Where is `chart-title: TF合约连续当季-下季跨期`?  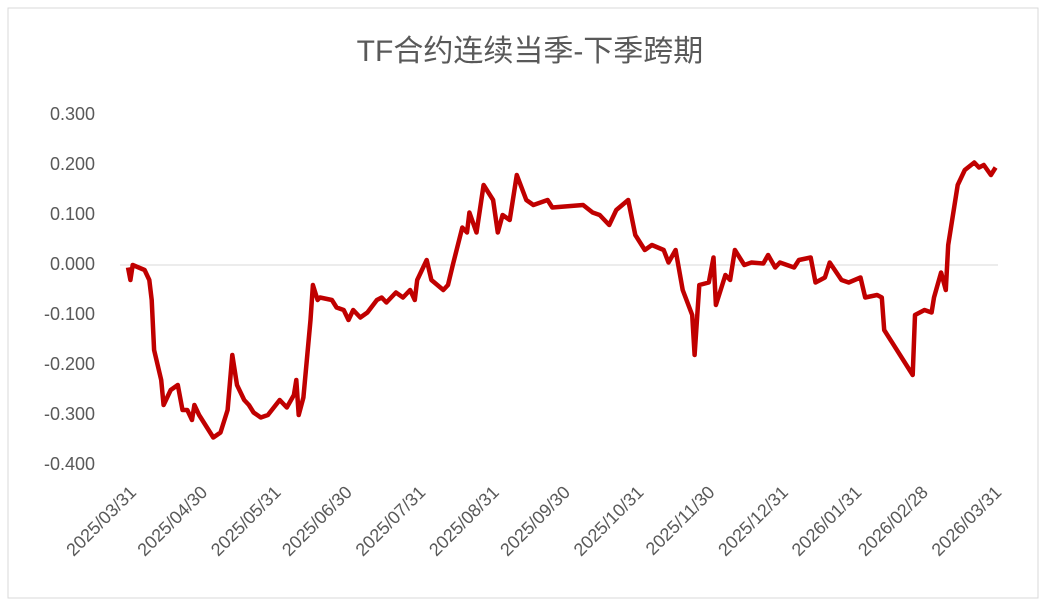
chart-title: TF合约连续当季-下季跨期 is located at coordinates (530, 51).